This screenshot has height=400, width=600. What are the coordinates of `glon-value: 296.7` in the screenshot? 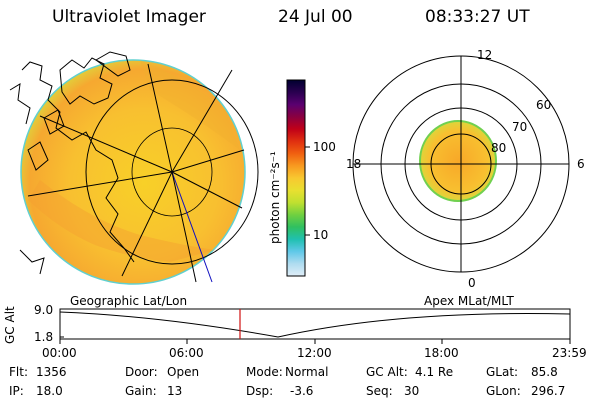 It's located at (548, 391).